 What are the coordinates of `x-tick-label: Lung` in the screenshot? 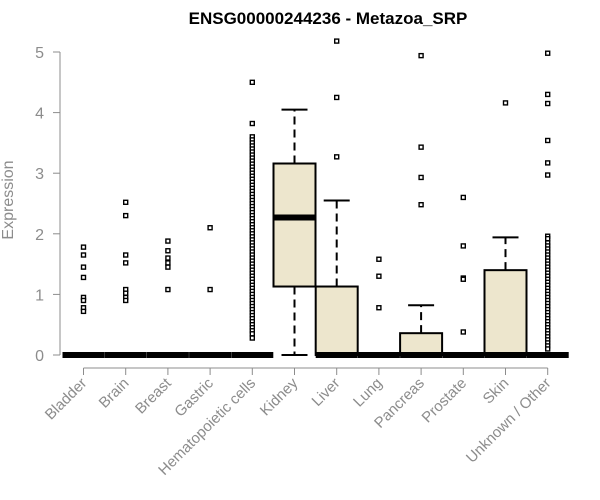 It's located at (368, 393).